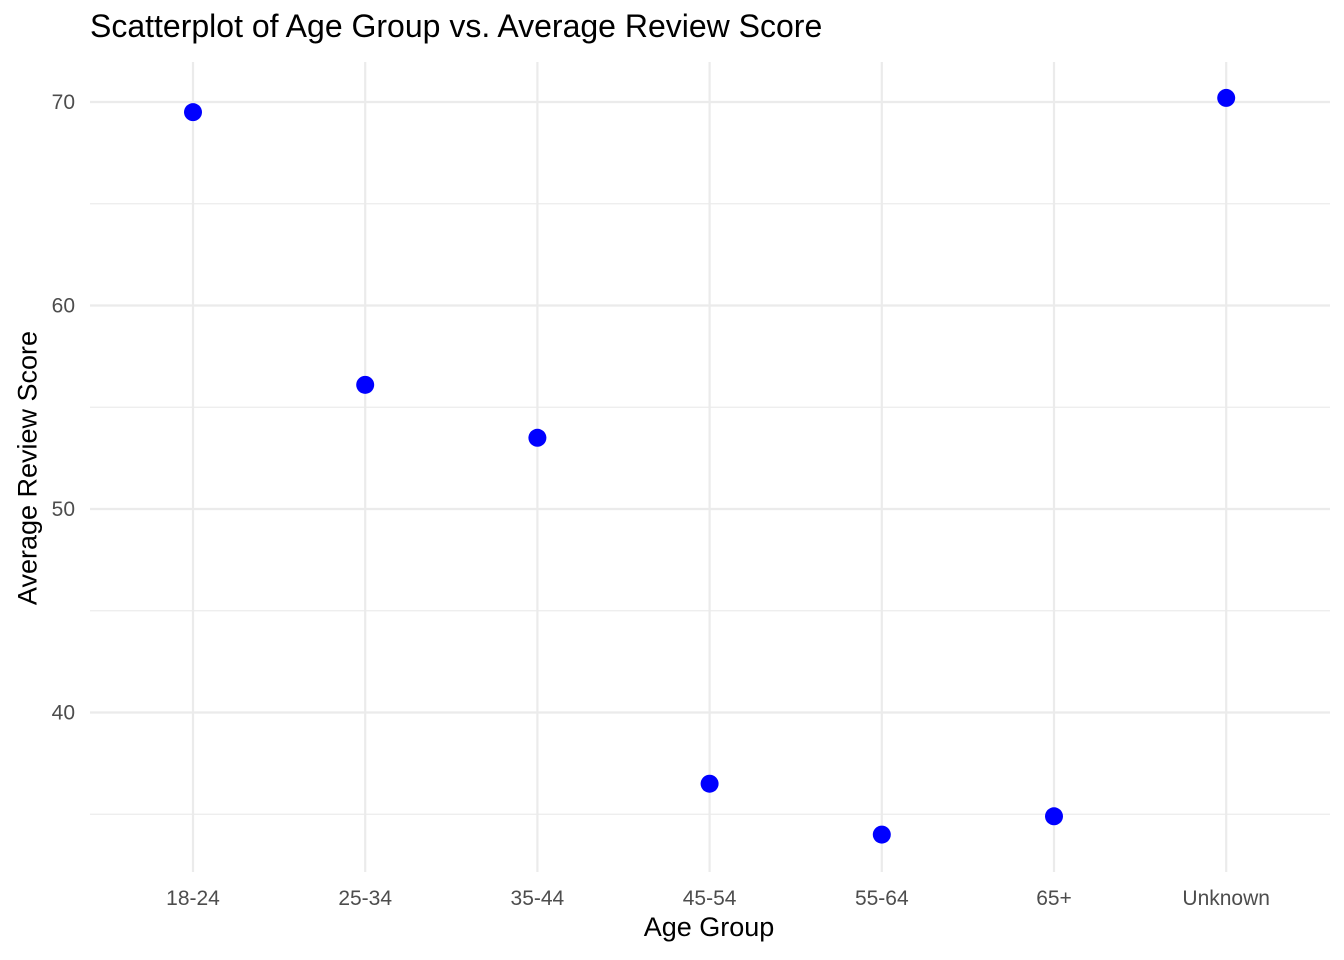 This screenshot has width=1344, height=960. Describe the element at coordinates (63, 306) in the screenshot. I see `y-tick-label: 60` at that location.